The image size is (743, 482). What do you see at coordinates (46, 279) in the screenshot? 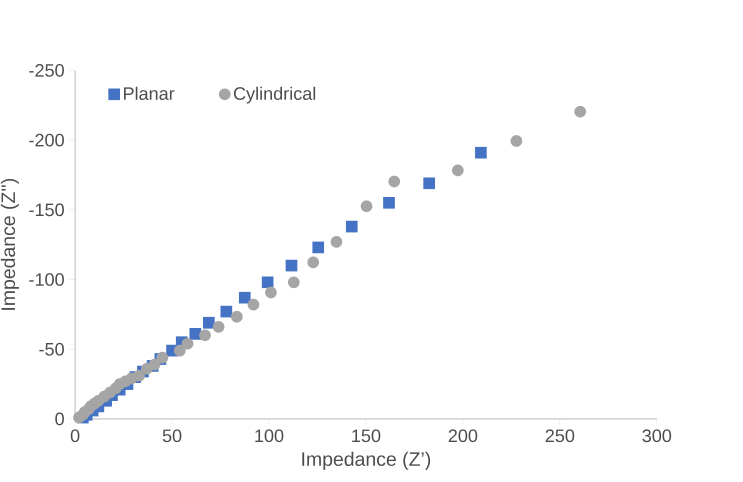
I see `y-tick-label: -100` at bounding box center [46, 279].